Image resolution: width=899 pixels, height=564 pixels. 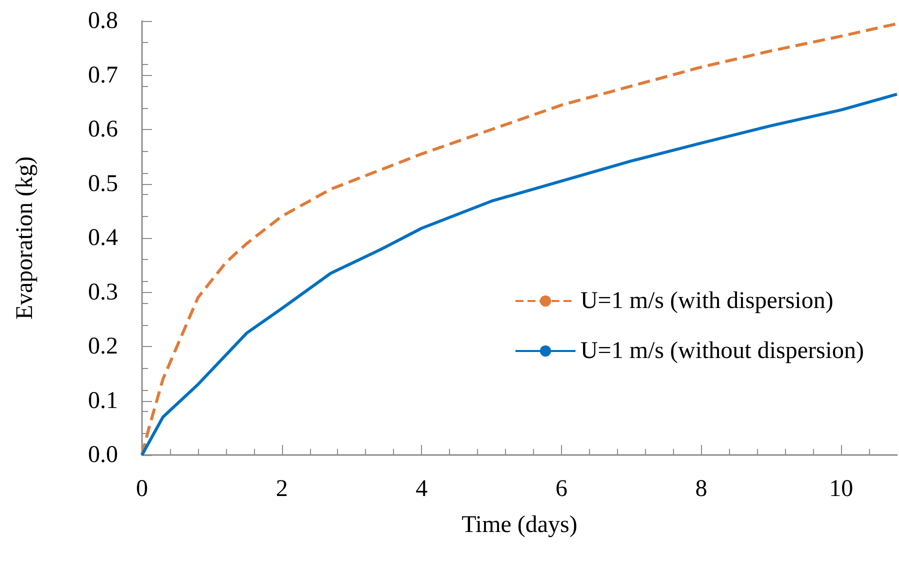 I want to click on y-tick-label: 0.7, so click(x=103, y=75).